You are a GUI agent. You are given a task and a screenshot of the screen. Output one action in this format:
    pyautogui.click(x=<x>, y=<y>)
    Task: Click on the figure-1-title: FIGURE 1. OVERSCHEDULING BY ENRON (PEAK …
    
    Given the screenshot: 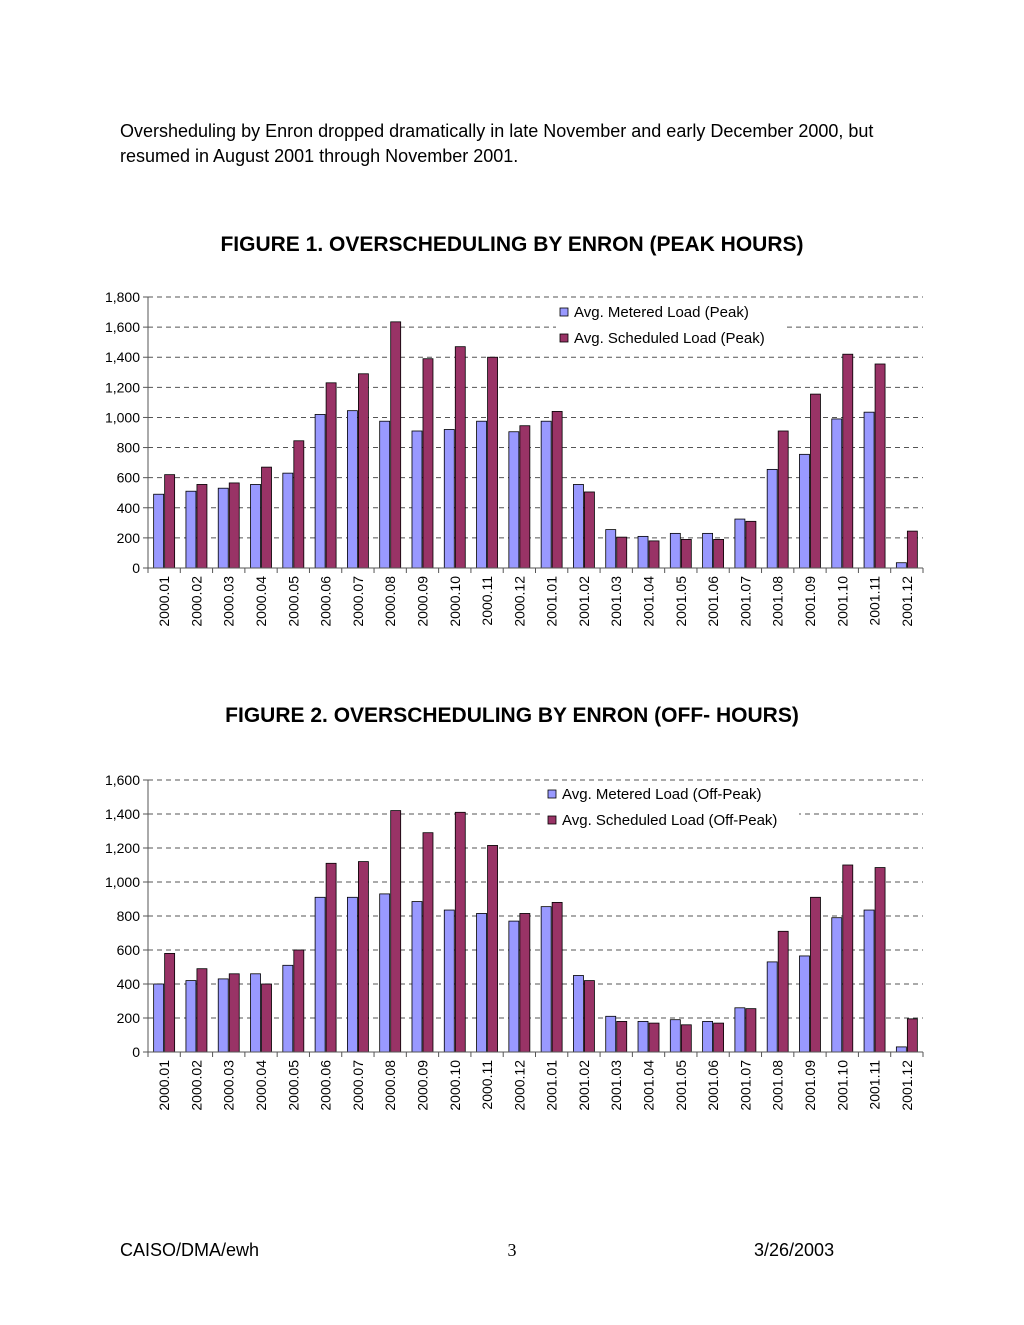 What is the action you would take?
    pyautogui.click(x=512, y=244)
    